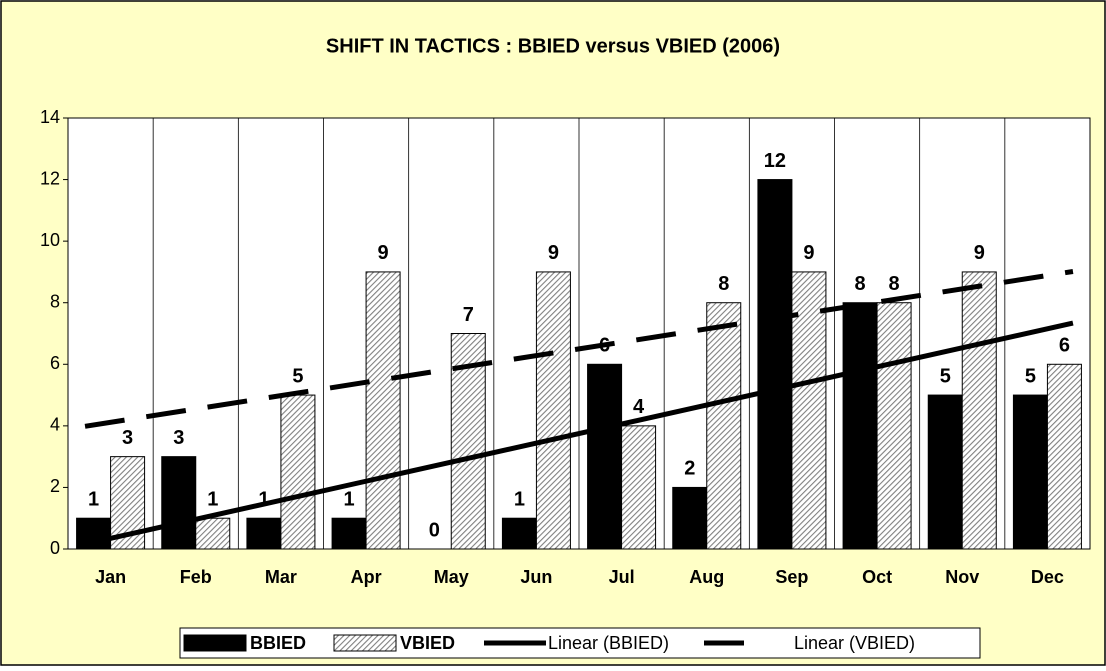 The height and width of the screenshot is (671, 1106). I want to click on x-tick-label: Sep, so click(791, 577).